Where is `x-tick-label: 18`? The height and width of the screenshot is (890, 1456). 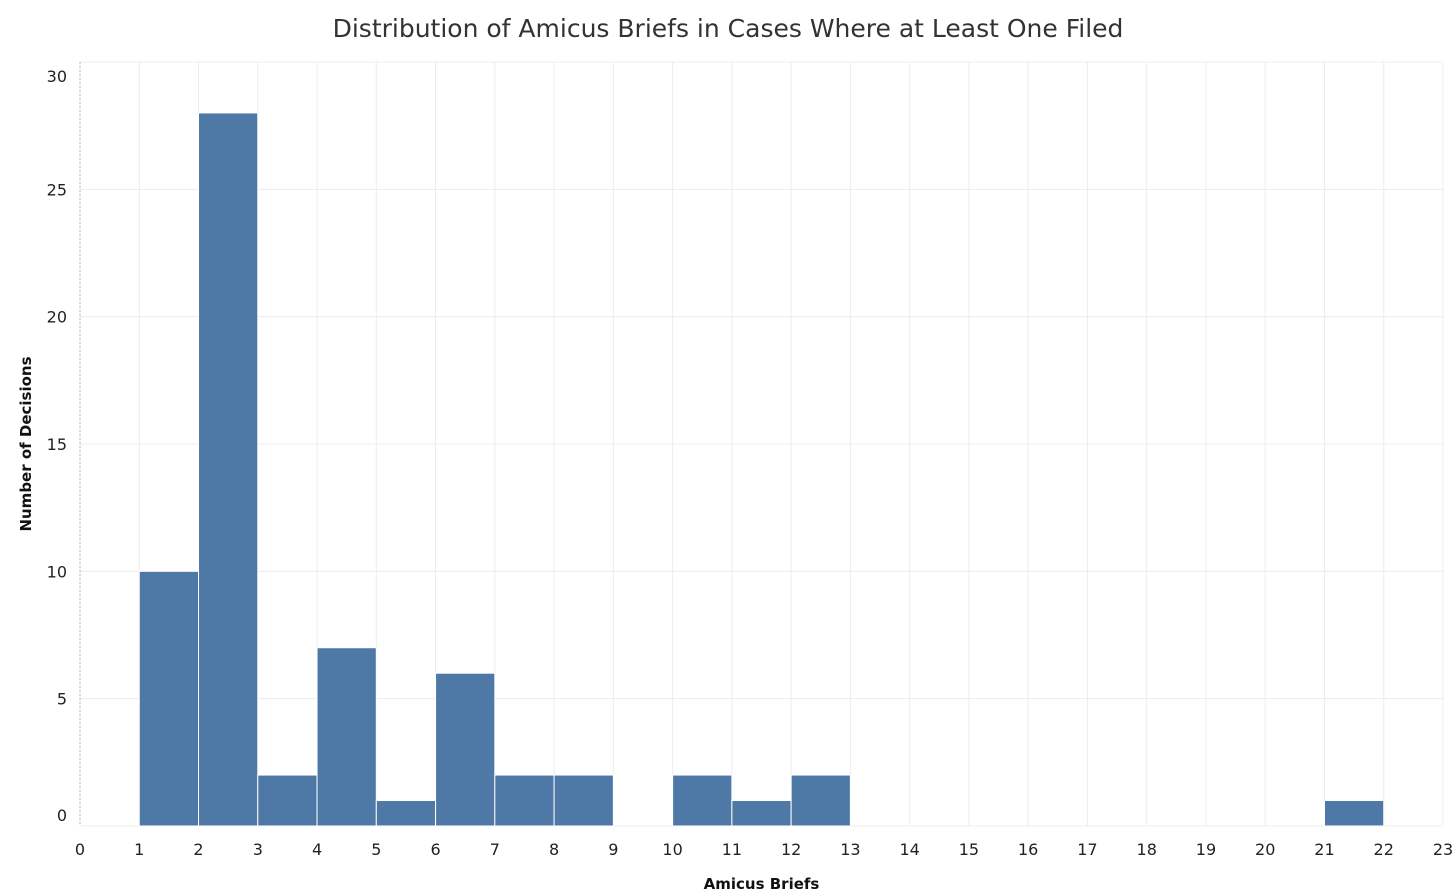
x-tick-label: 18 is located at coordinates (1147, 849).